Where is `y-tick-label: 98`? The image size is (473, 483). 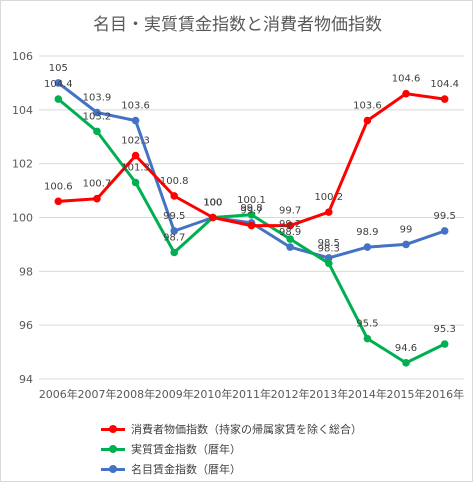 y-tick-label: 98 is located at coordinates (26, 271).